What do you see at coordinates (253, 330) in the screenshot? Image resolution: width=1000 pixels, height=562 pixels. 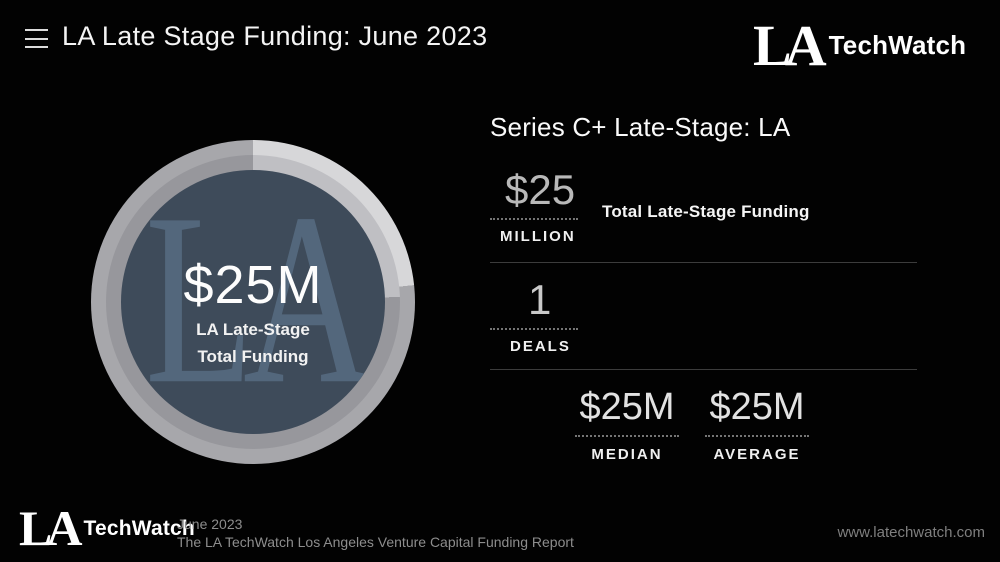 I see `donut-center-label-line1: LA Late-Stage` at bounding box center [253, 330].